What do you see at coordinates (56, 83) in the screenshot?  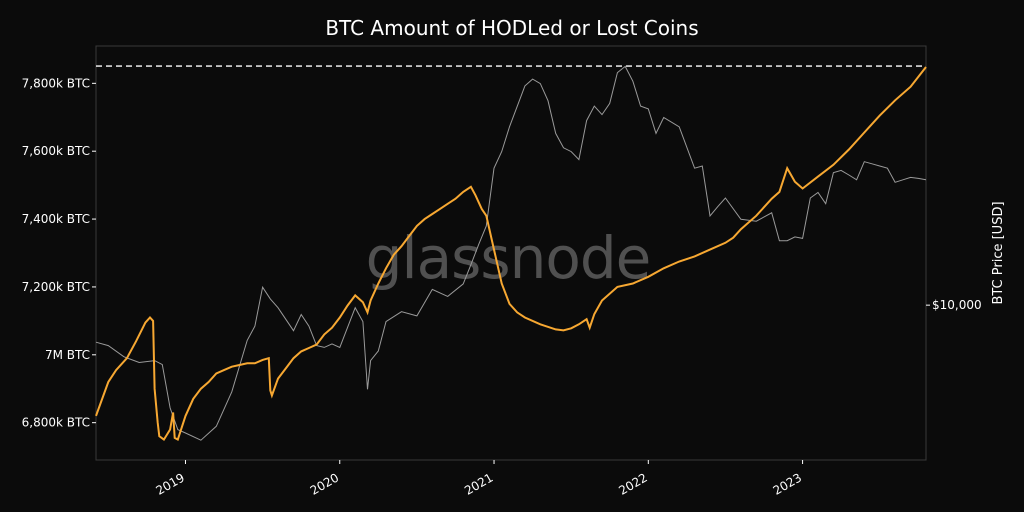 I see `y-tick-label: 7,800k BTC` at bounding box center [56, 83].